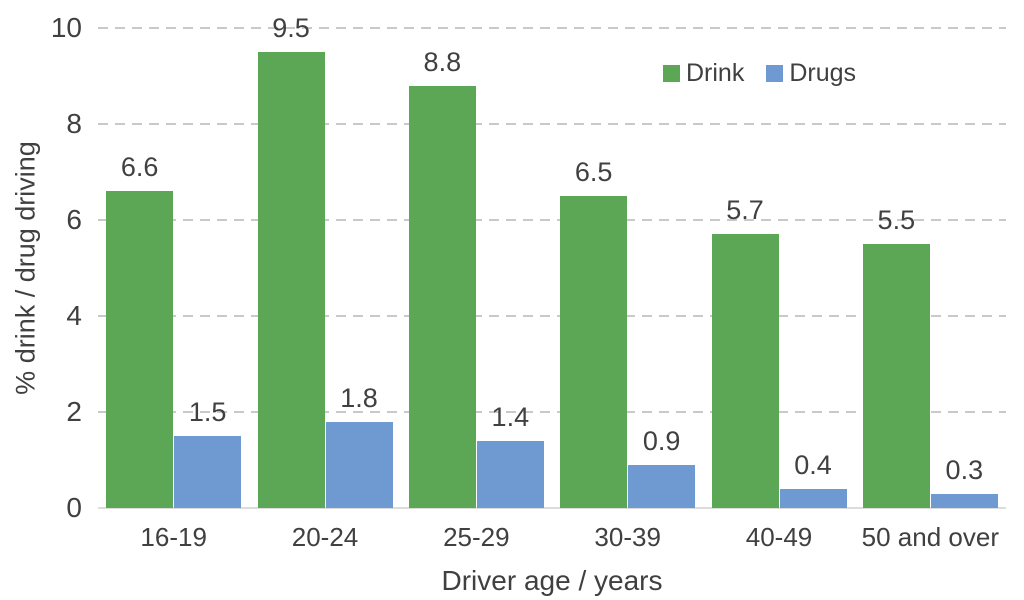  Describe the element at coordinates (325, 537) in the screenshot. I see `x-tick-label-20-24: 20-24` at that location.